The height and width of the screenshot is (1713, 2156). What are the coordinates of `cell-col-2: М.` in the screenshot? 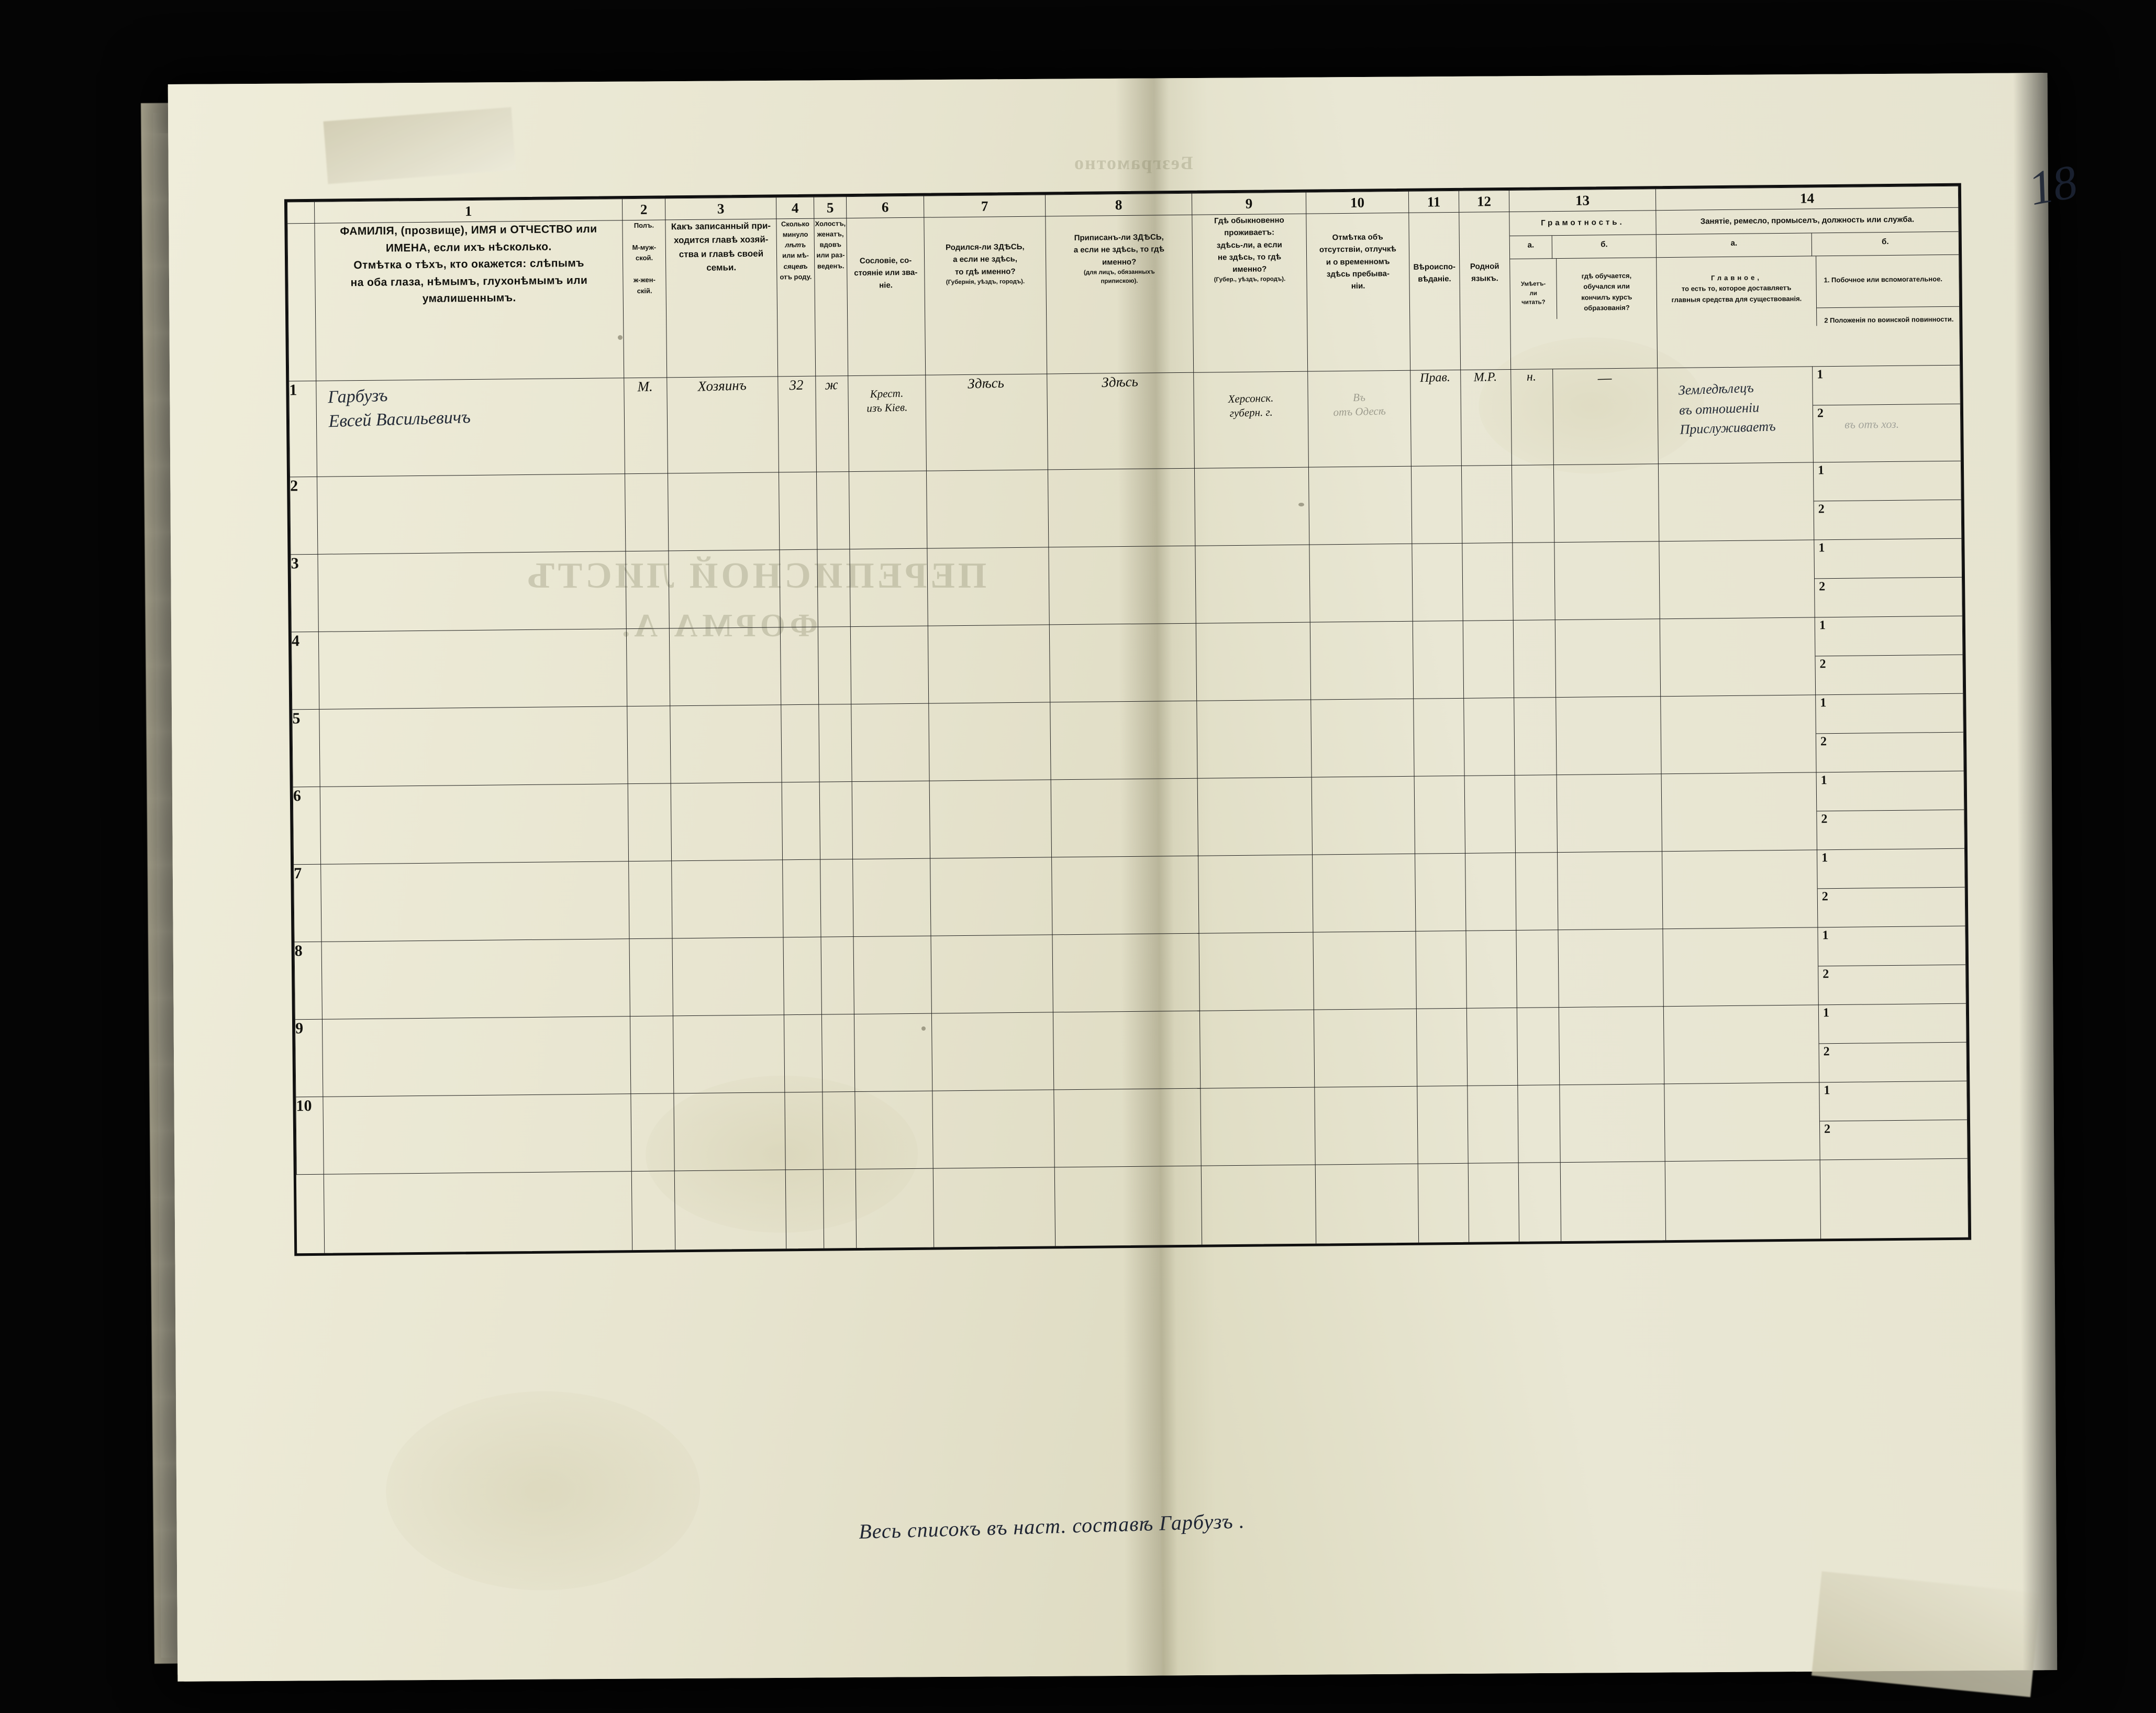 It's located at (646, 425).